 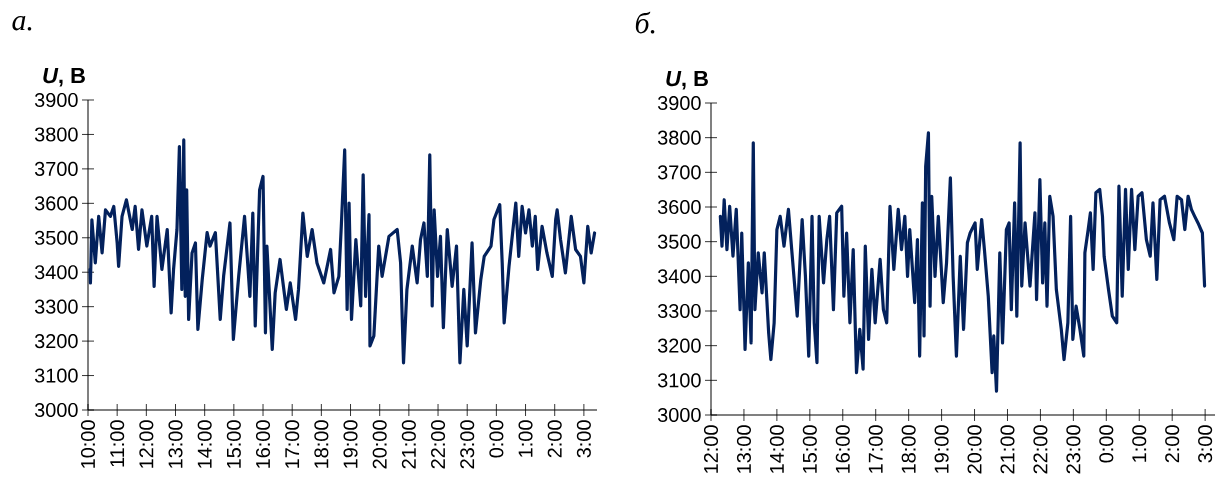 What do you see at coordinates (88, 444) in the screenshot?
I see `x-tick-label: 10:00` at bounding box center [88, 444].